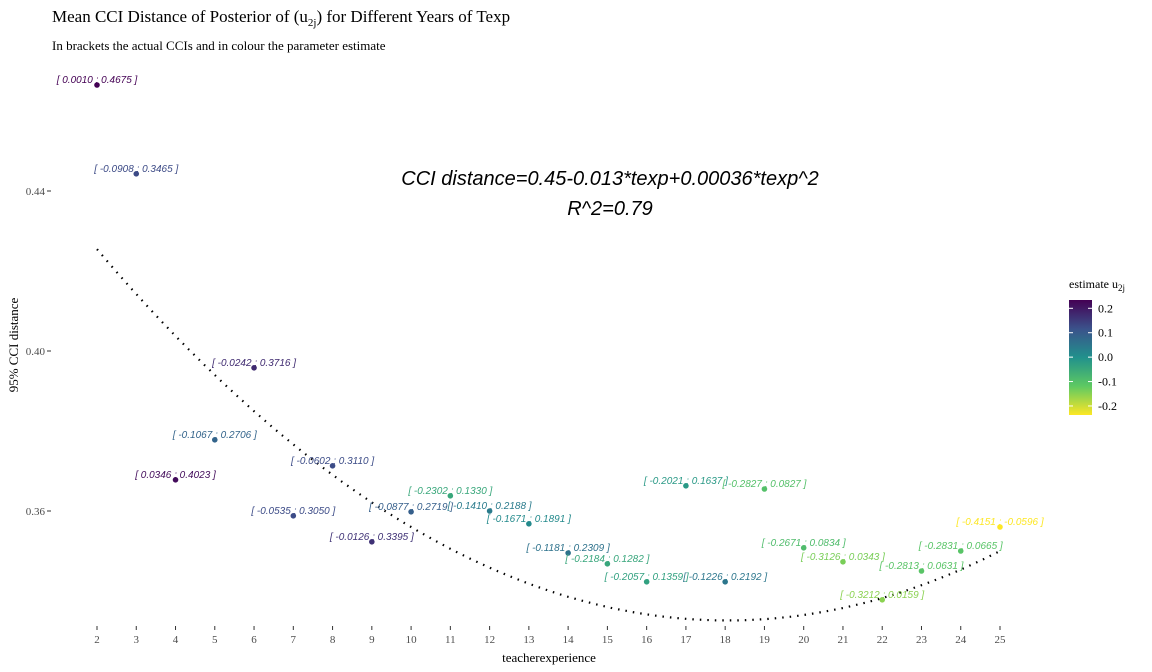 This screenshot has height=672, width=1152. I want to click on cci-label: [ -0.1226 ; 0.2192 ], so click(724, 577).